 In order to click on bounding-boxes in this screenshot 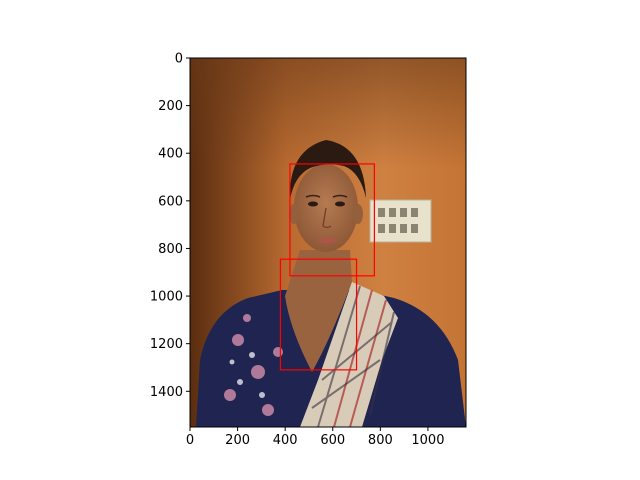, I will do `click(327, 267)`.